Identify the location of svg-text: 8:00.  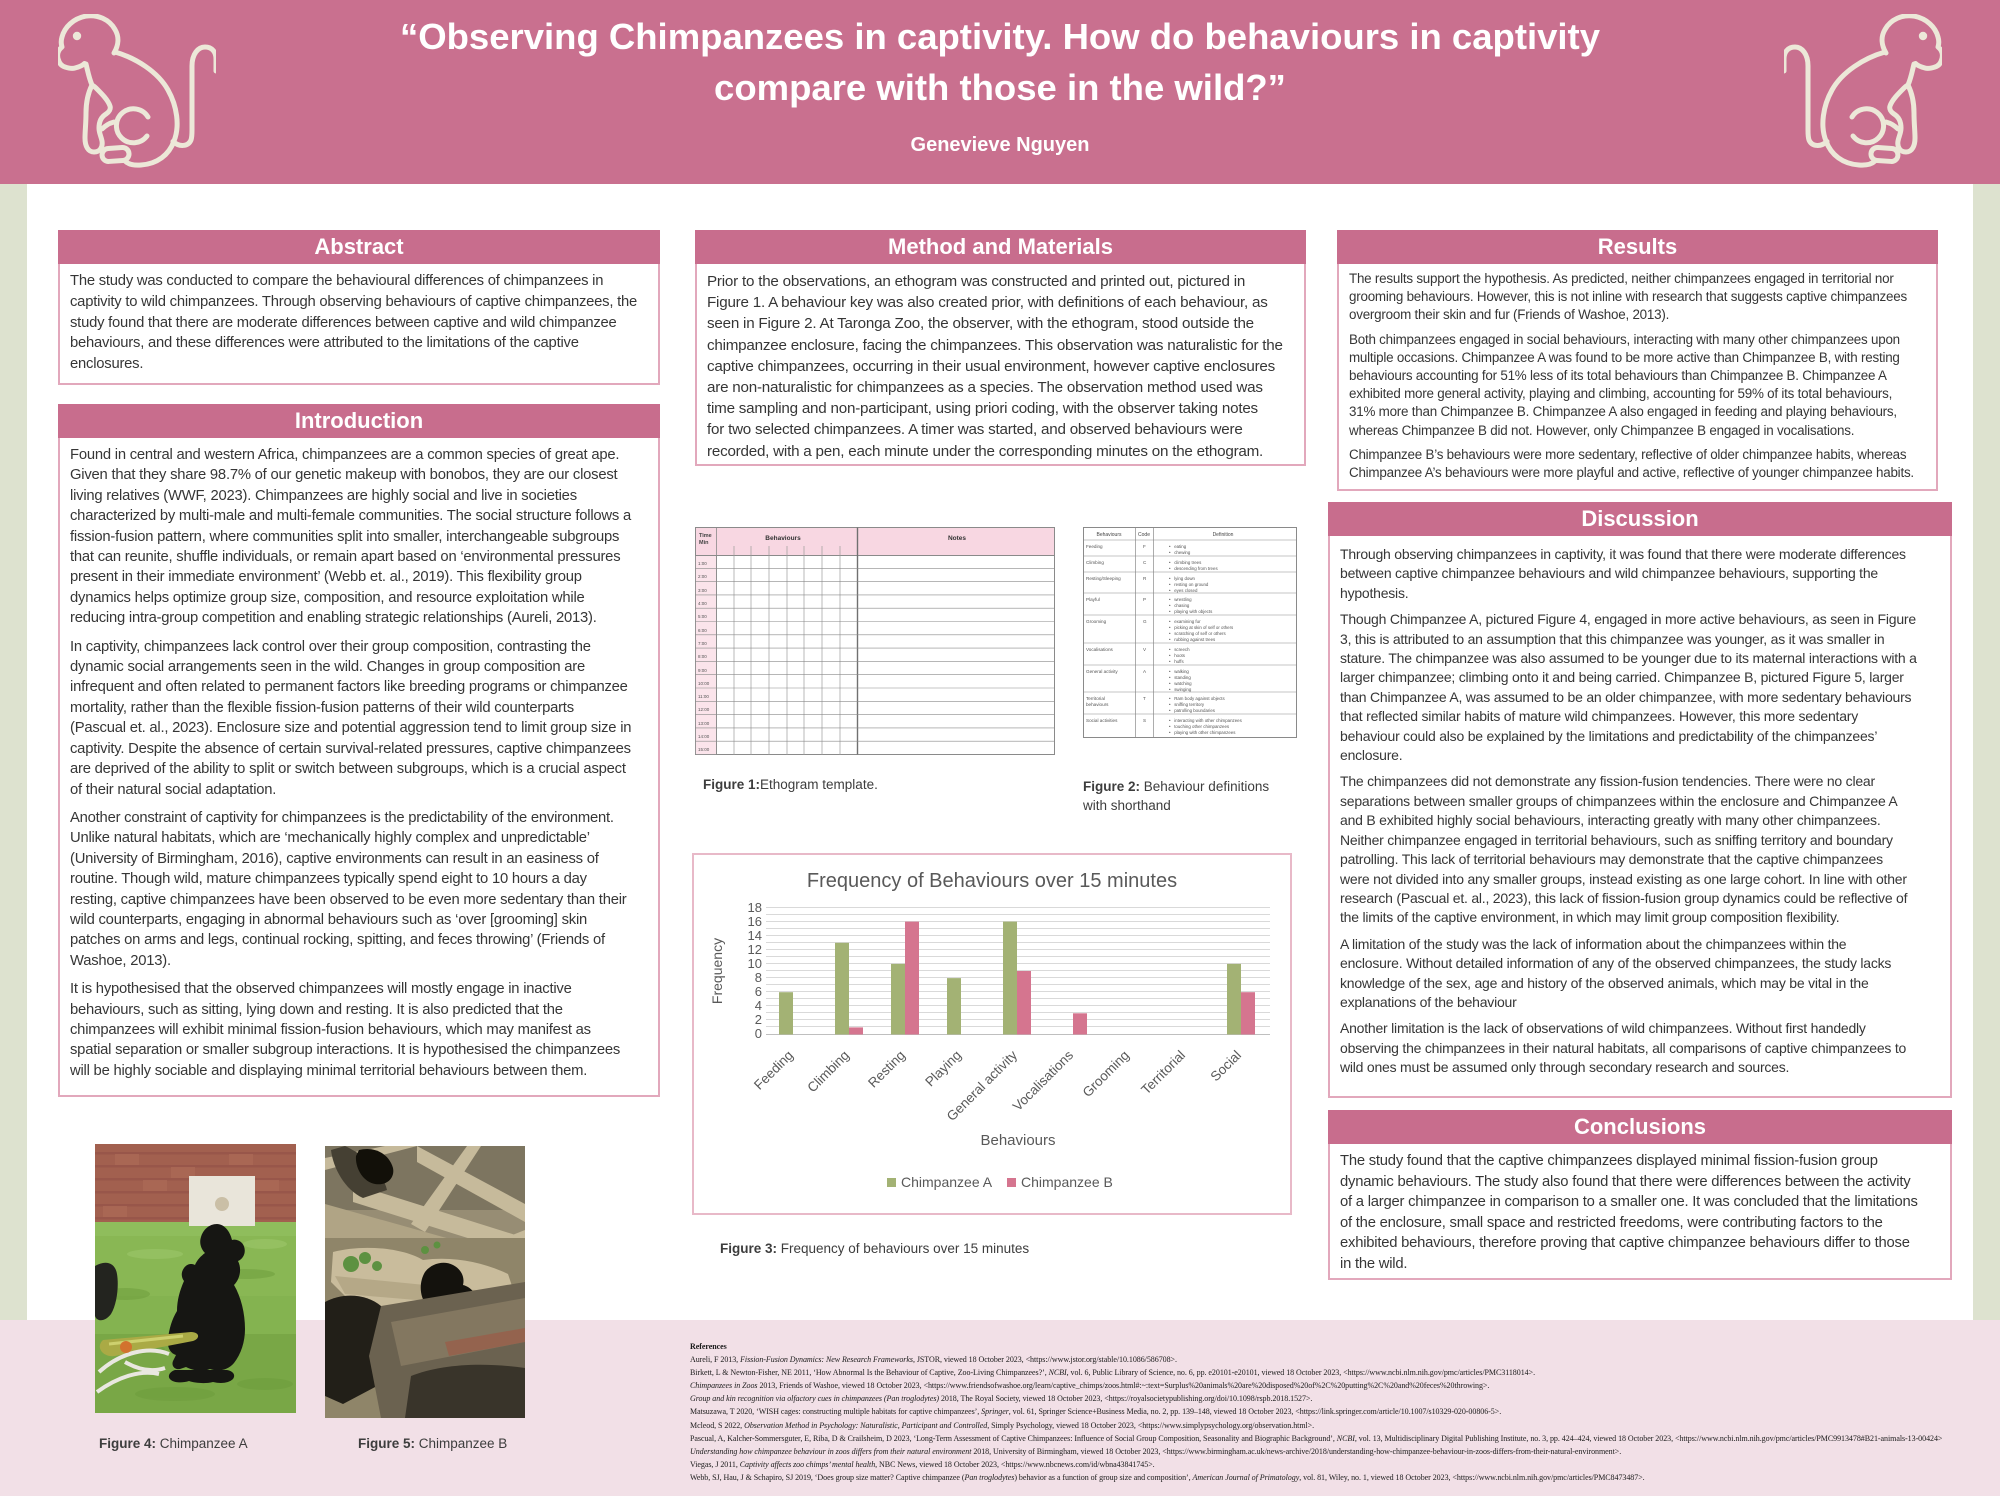
(702, 656).